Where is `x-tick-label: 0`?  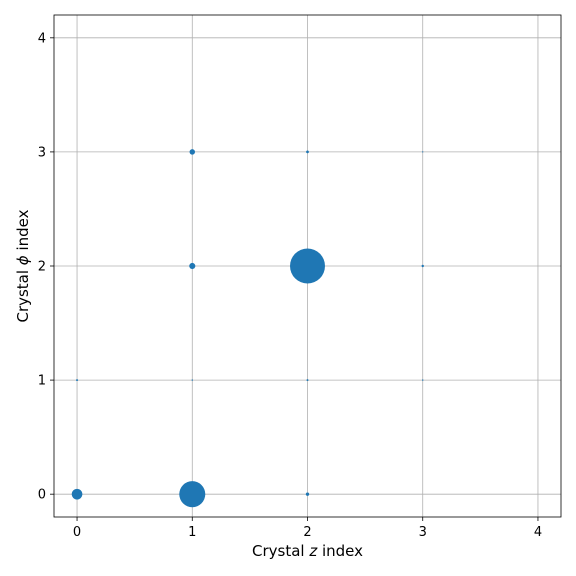 x-tick-label: 0 is located at coordinates (77, 532).